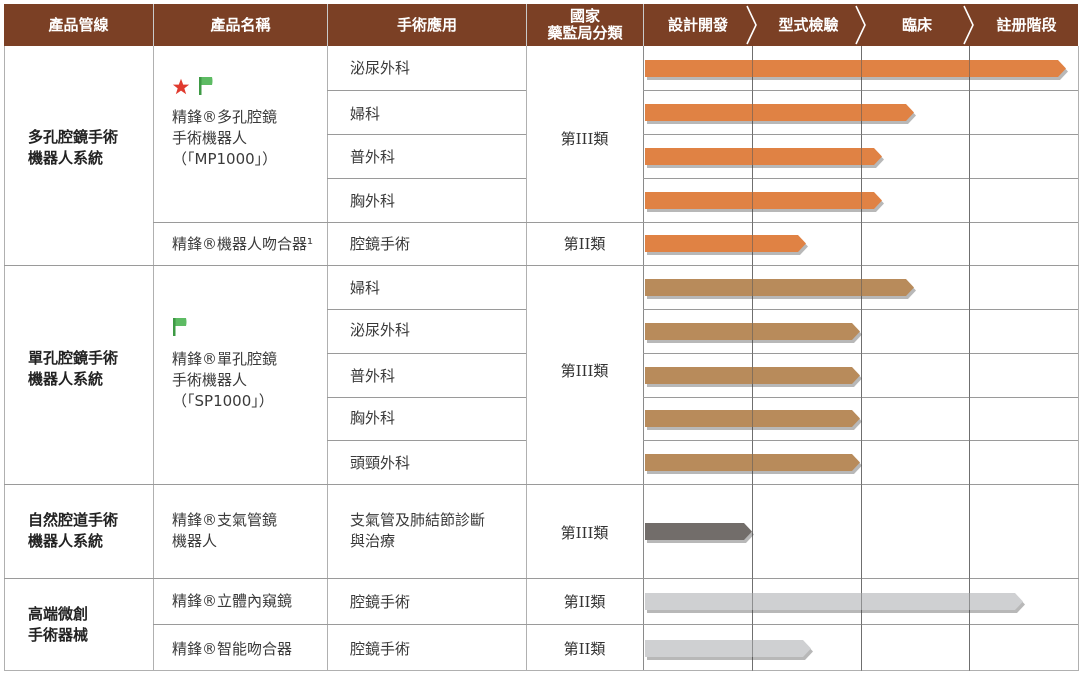 Image resolution: width=1080 pixels, height=677 pixels. What do you see at coordinates (225, 520) in the screenshot?
I see `product-name-line: 精鋒®支氣管鏡` at bounding box center [225, 520].